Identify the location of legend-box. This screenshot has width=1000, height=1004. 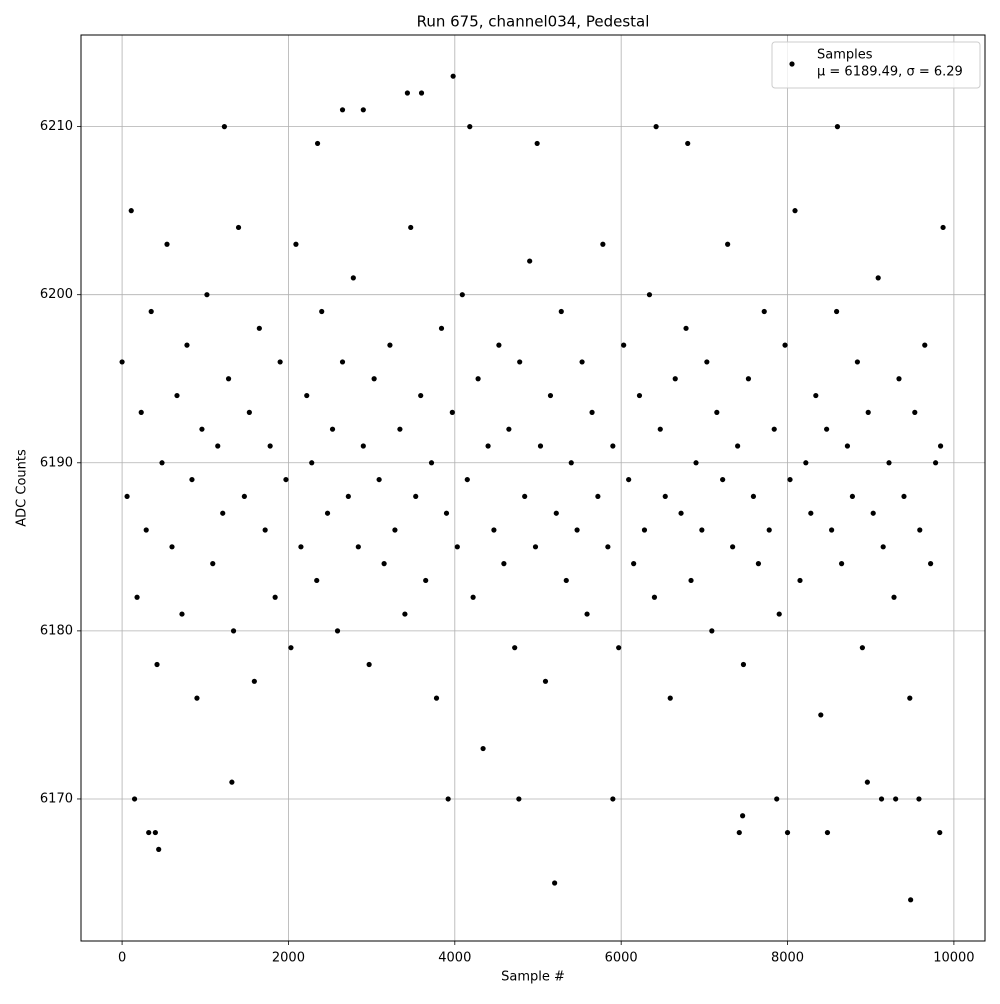
(876, 65).